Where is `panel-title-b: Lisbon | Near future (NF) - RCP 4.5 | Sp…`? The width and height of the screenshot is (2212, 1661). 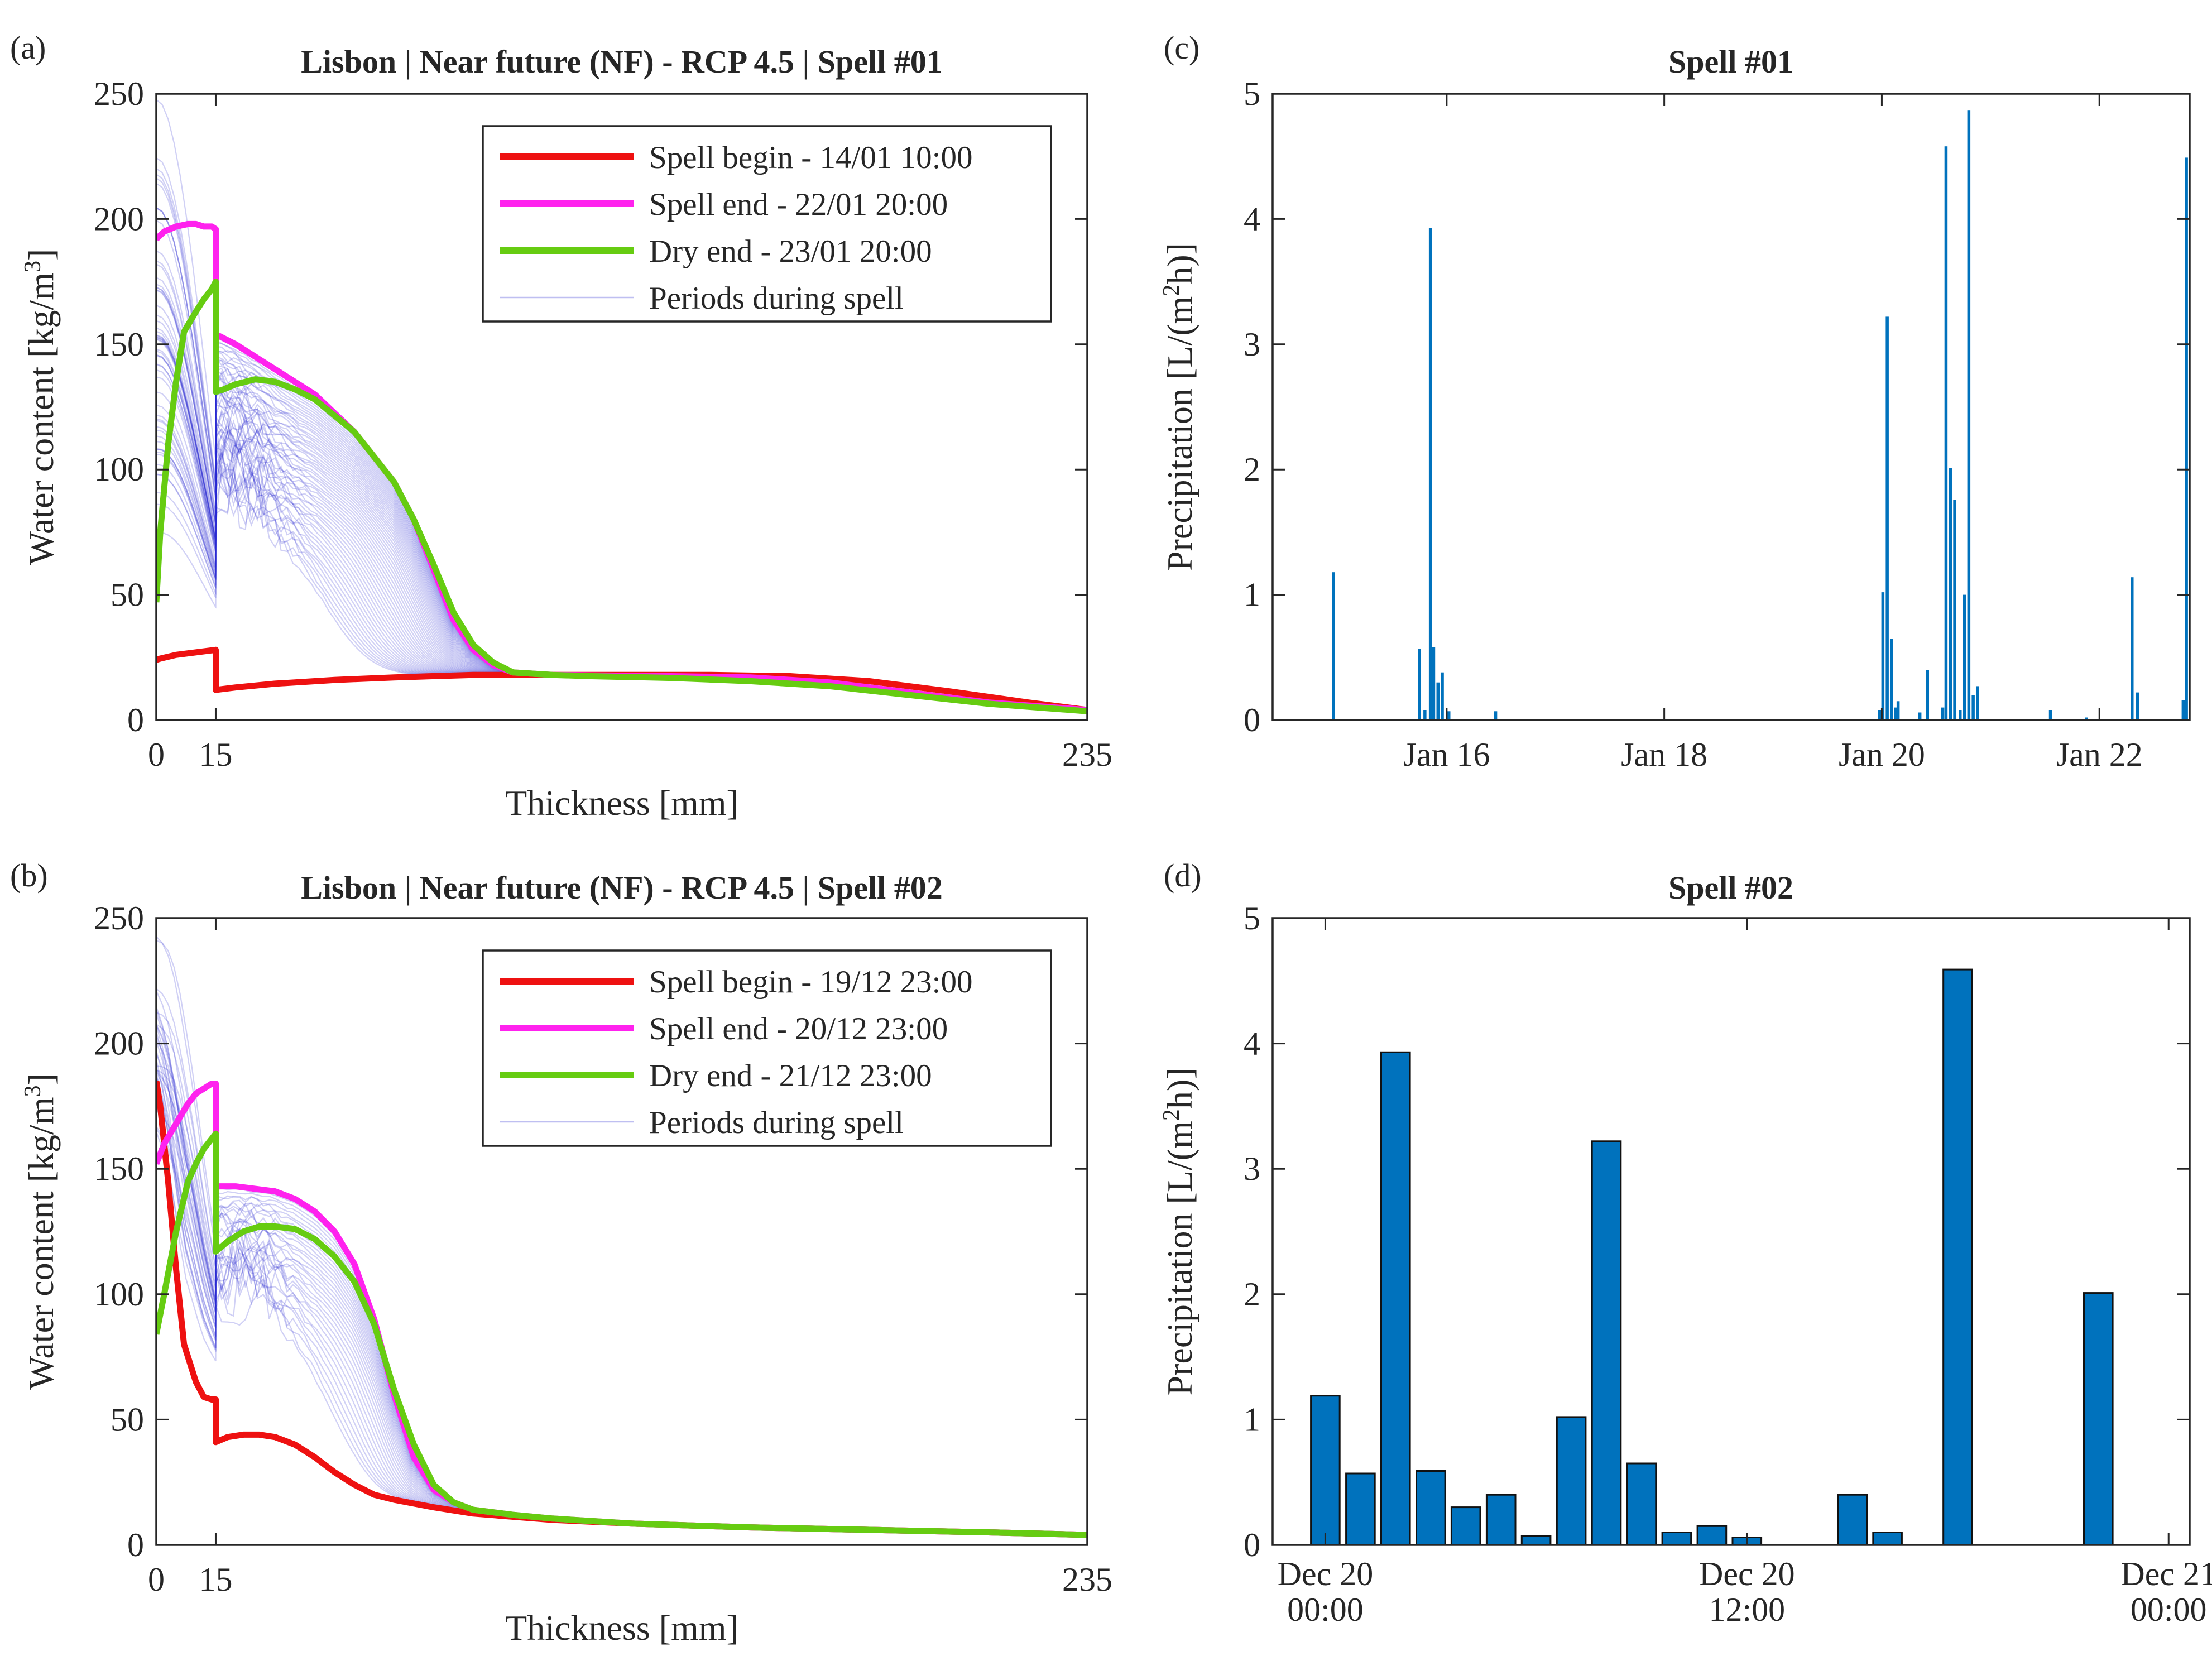 panel-title-b: Lisbon | Near future (NF) - RCP 4.5 | Sp… is located at coordinates (622, 888).